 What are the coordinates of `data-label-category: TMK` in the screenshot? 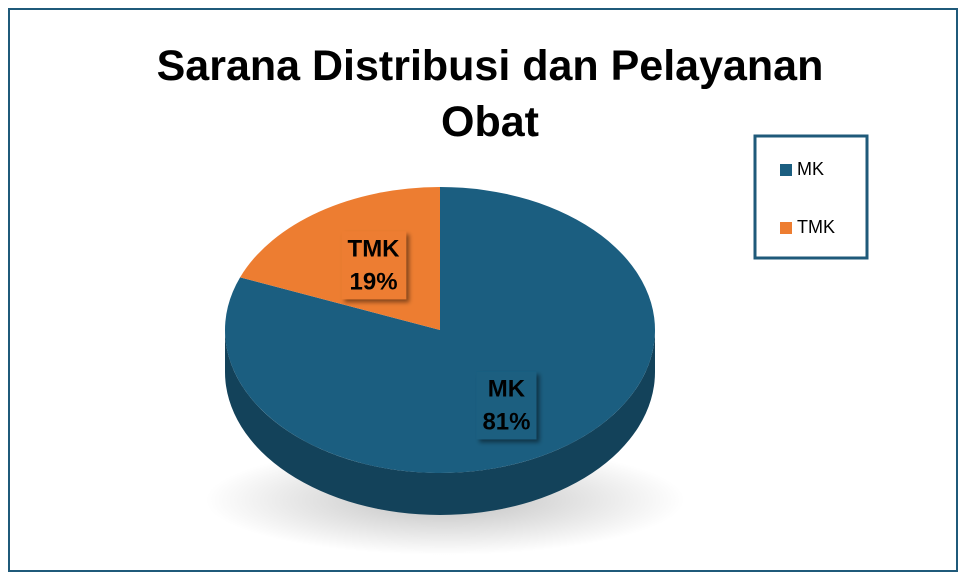 It's located at (374, 248).